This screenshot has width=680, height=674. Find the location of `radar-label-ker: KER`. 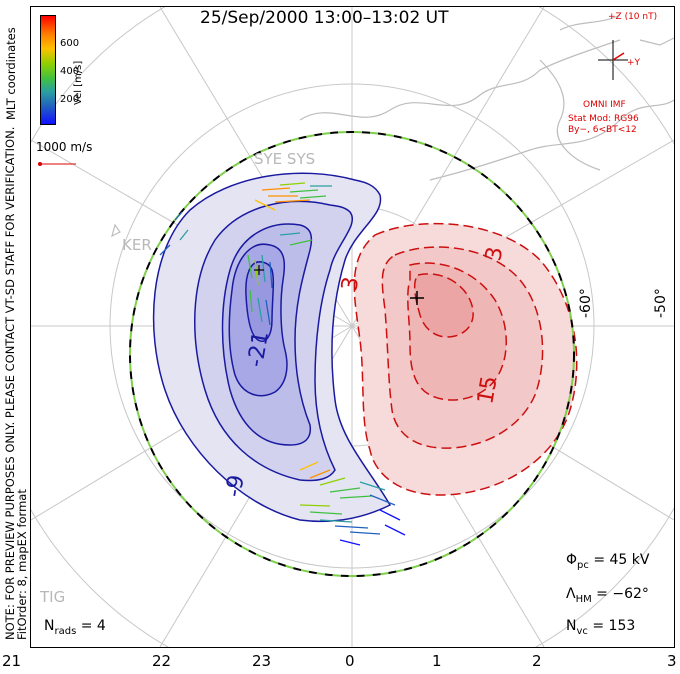

radar-label-ker: KER is located at coordinates (137, 245).